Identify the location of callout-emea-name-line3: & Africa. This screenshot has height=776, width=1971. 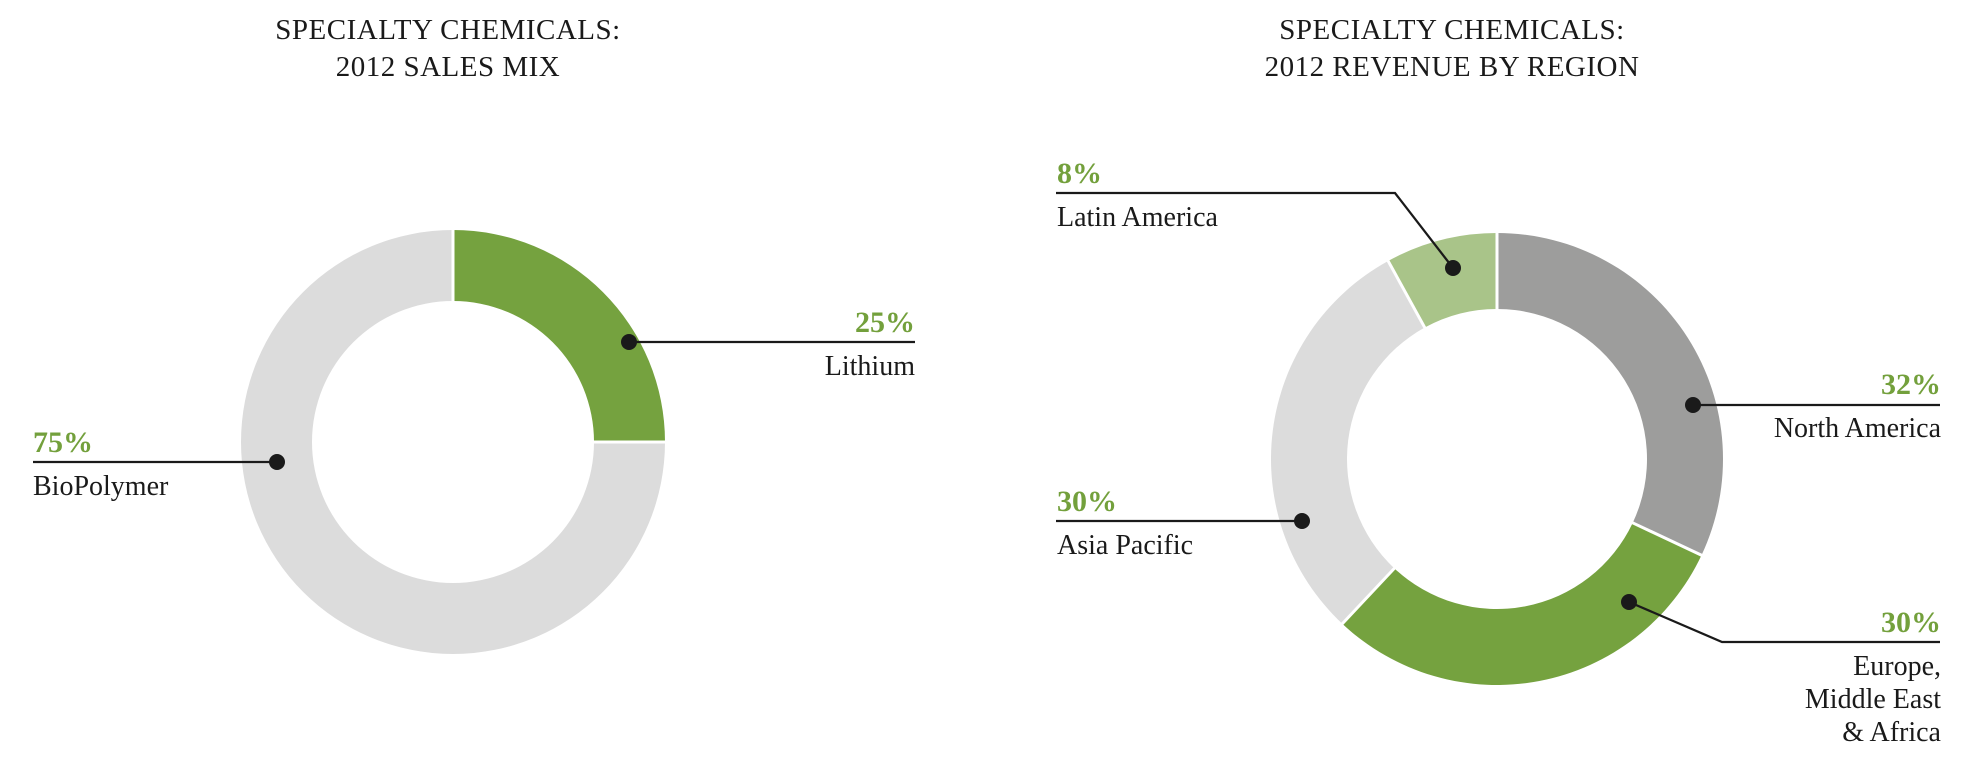
(1891, 732).